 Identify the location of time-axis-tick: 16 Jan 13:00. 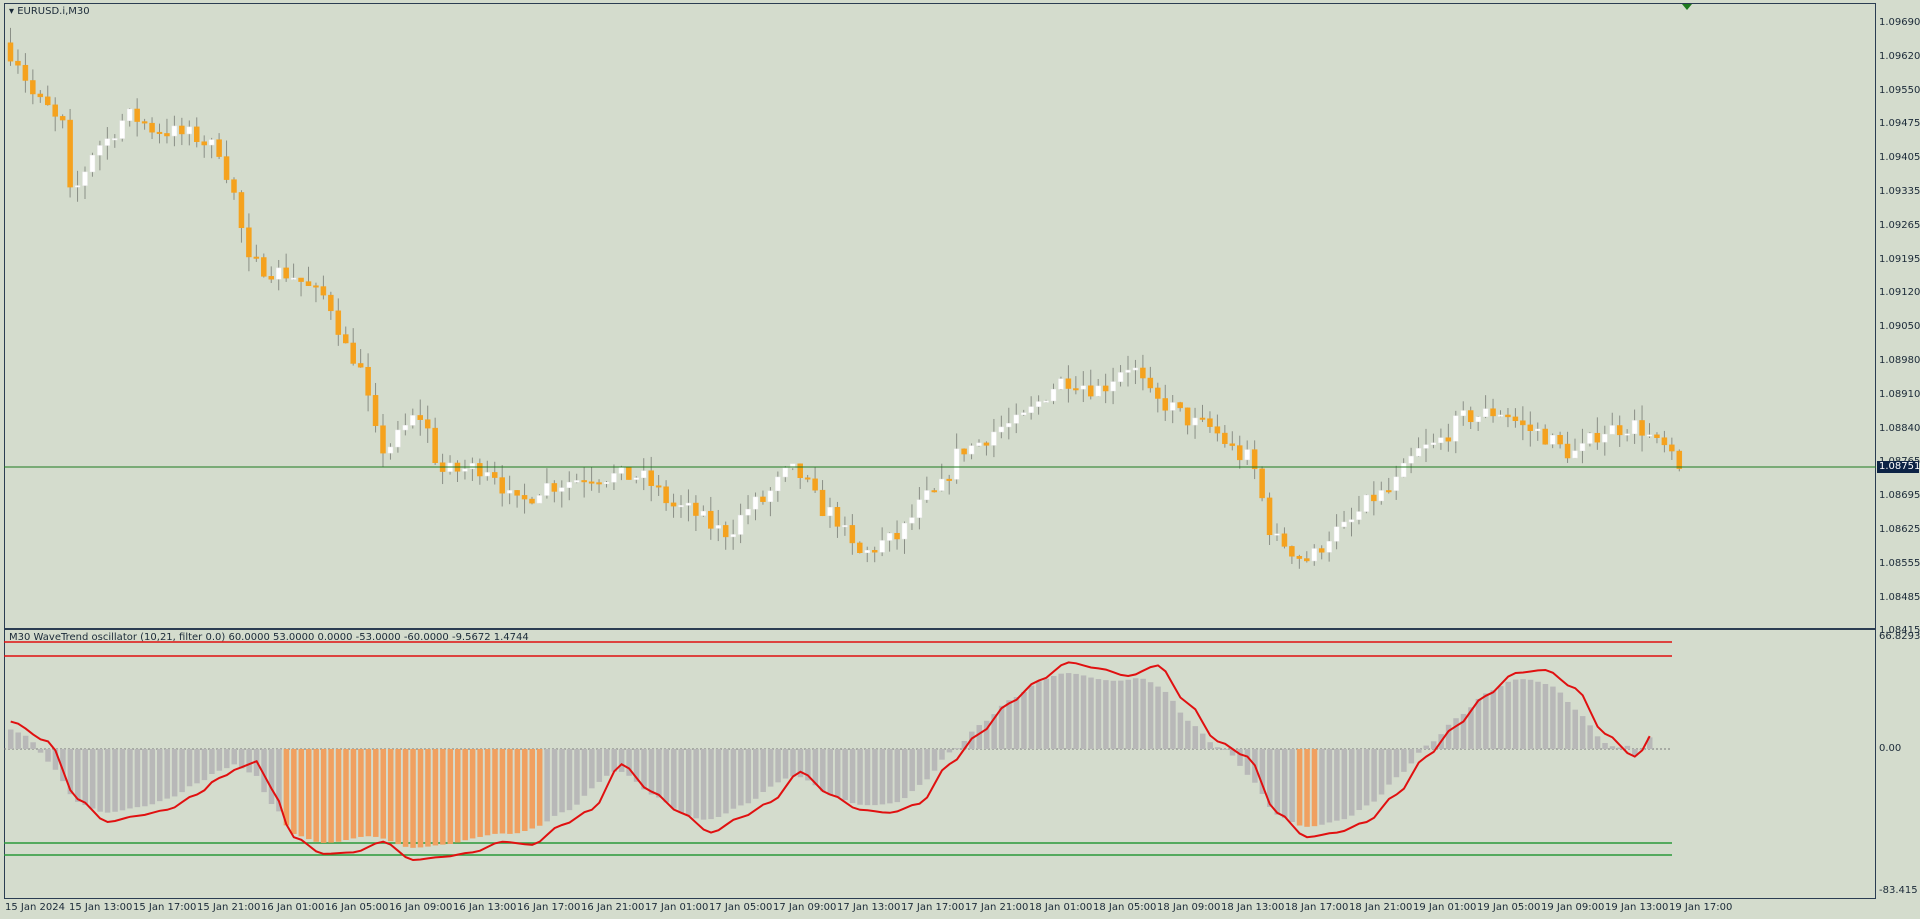
(485, 907).